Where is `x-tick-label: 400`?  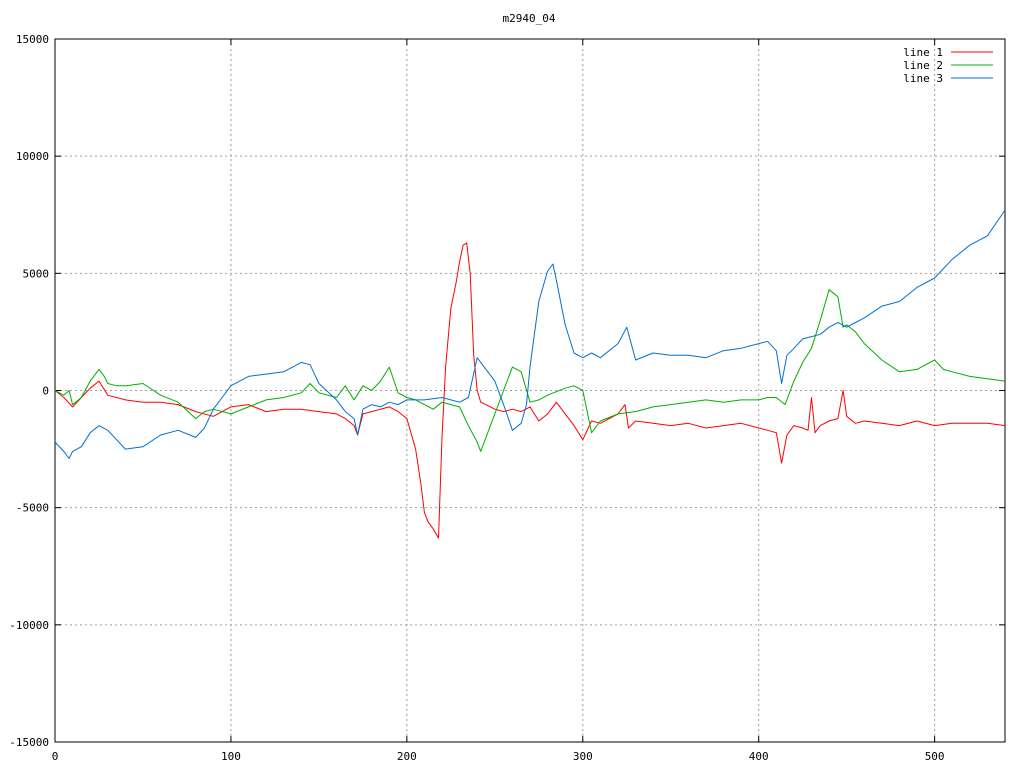 x-tick-label: 400 is located at coordinates (759, 756).